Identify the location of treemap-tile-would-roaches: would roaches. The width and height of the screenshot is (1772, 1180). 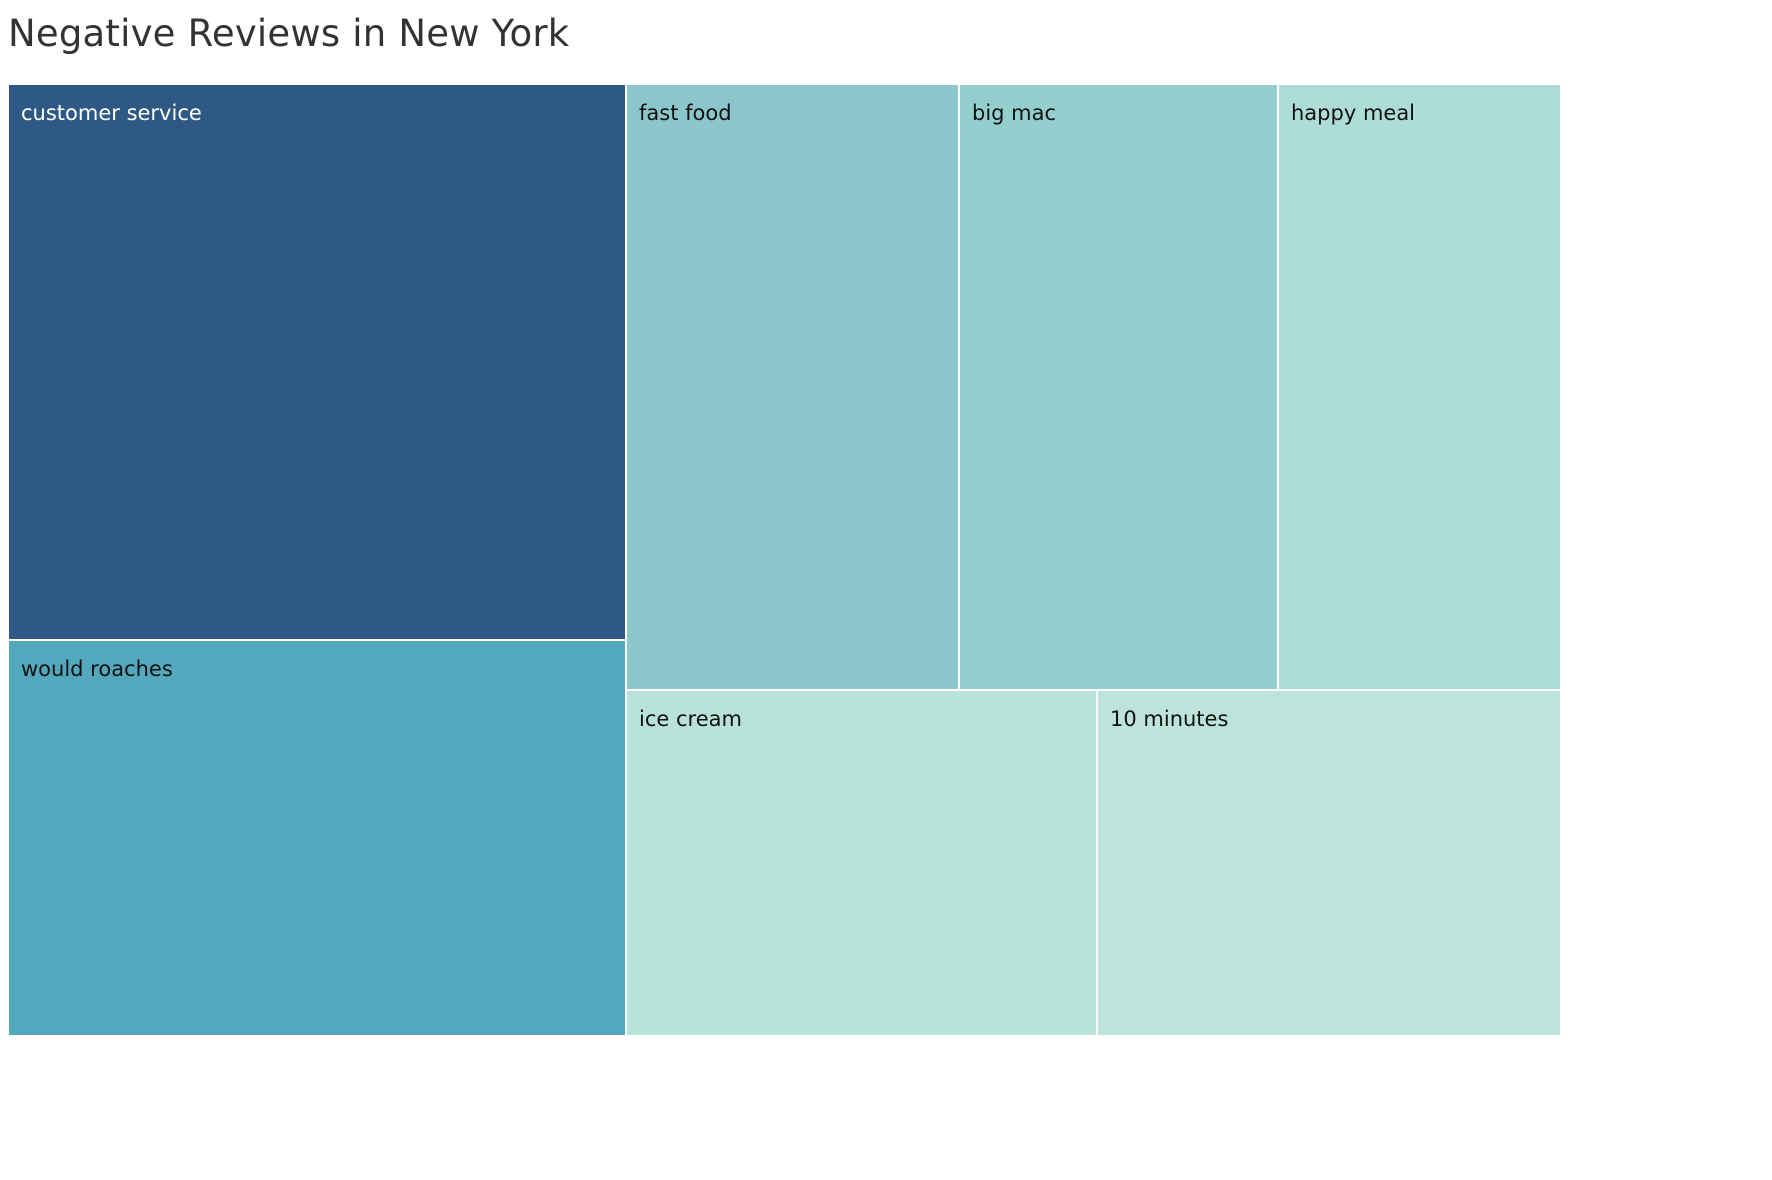
(317, 837).